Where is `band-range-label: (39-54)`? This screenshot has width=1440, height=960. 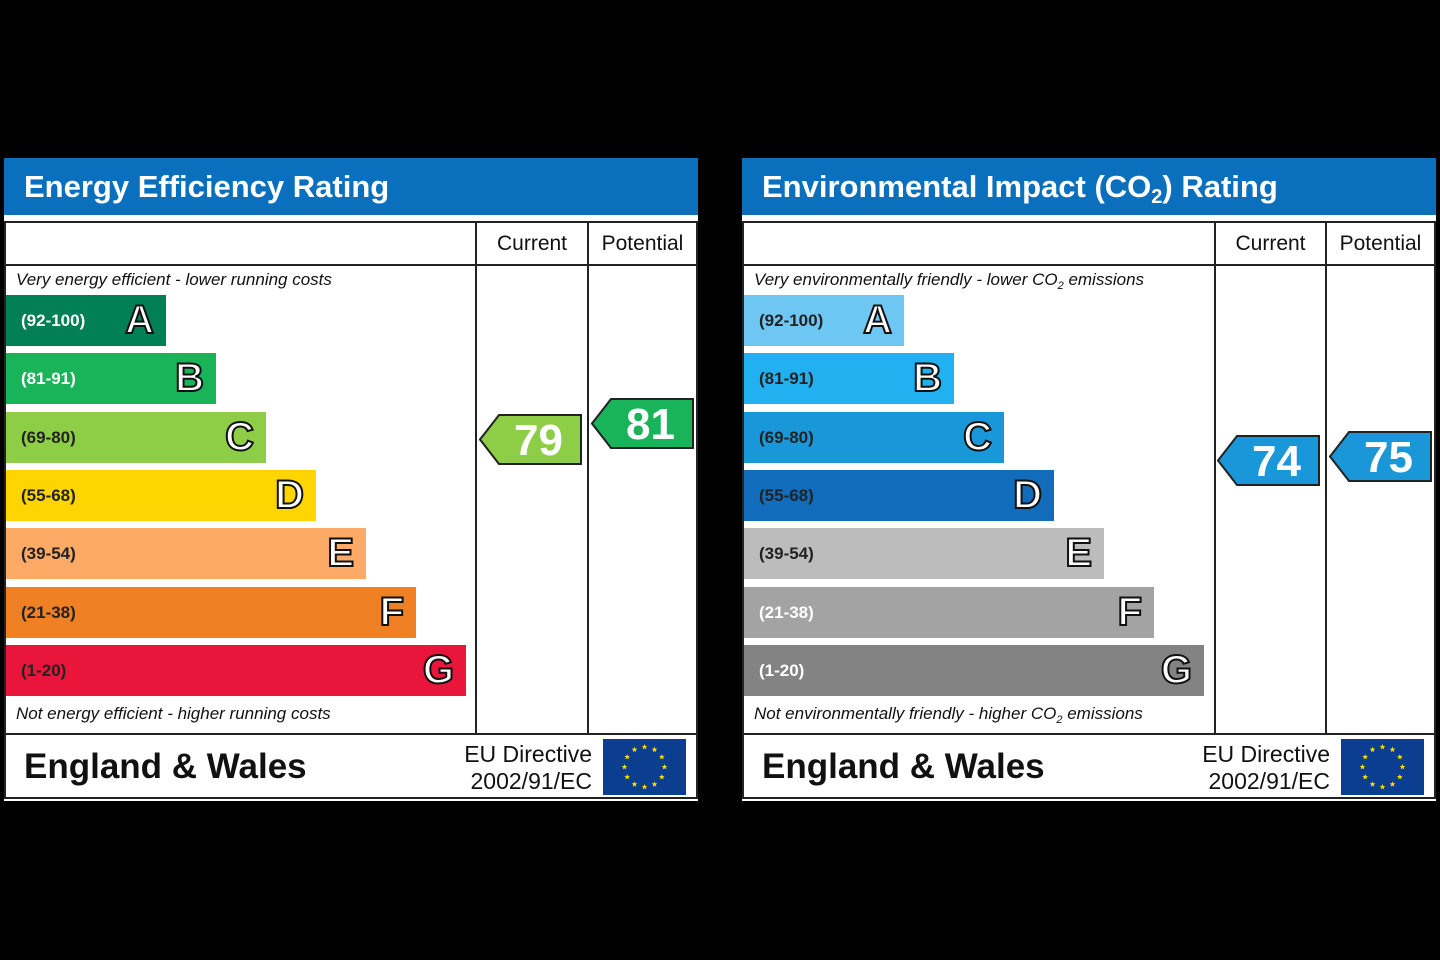 band-range-label: (39-54) is located at coordinates (786, 554).